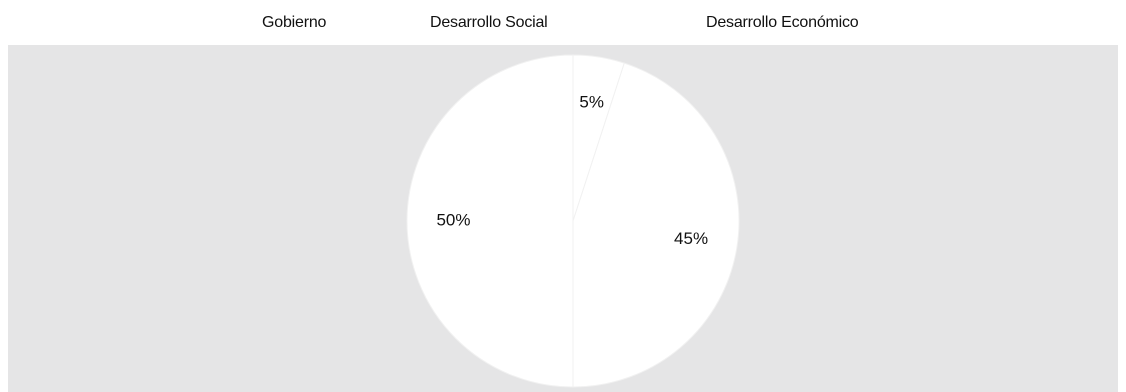  Describe the element at coordinates (691, 238) in the screenshot. I see `data-label-desarrollo-social: 45%` at that location.